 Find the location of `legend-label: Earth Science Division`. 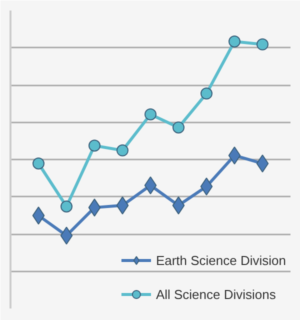

legend-label: Earth Science Division is located at coordinates (221, 260).